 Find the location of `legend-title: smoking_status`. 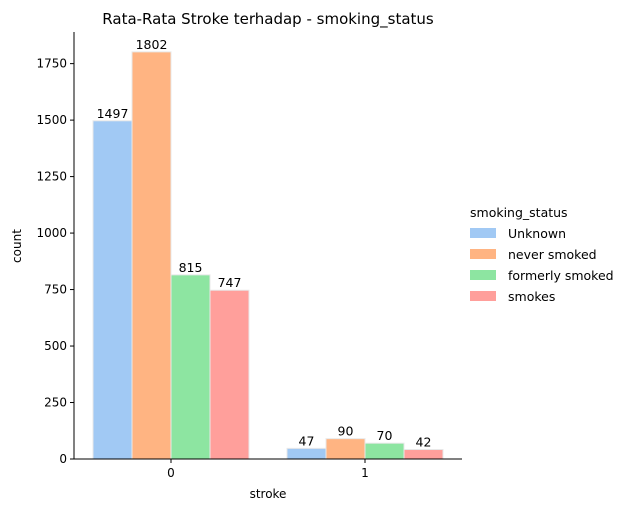

legend-title: smoking_status is located at coordinates (519, 212).